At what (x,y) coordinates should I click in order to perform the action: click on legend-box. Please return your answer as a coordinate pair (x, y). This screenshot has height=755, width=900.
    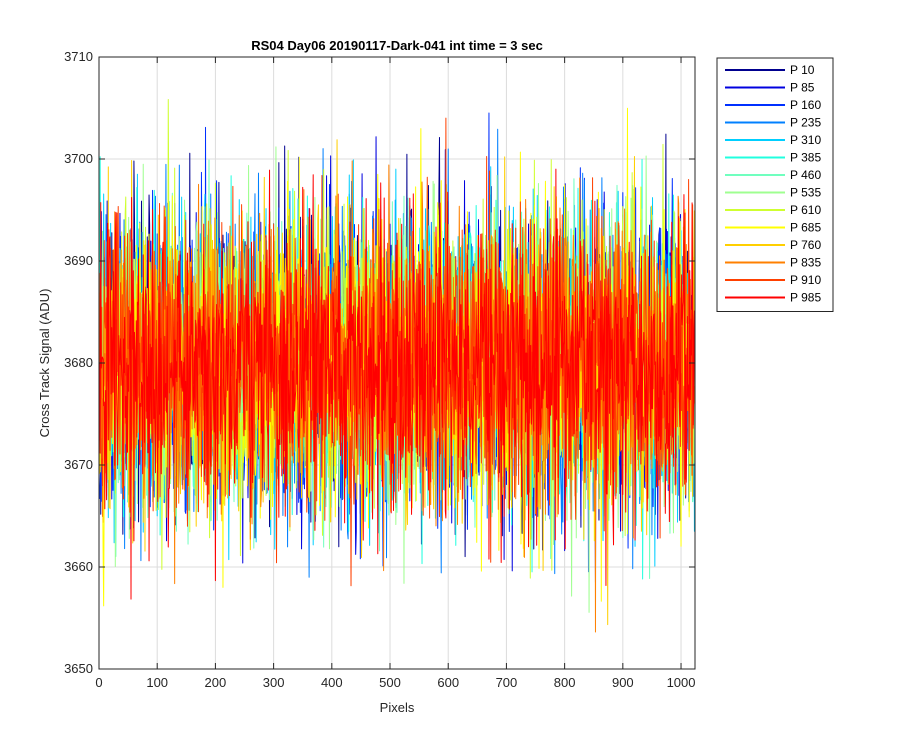
    Looking at the image, I should click on (775, 184).